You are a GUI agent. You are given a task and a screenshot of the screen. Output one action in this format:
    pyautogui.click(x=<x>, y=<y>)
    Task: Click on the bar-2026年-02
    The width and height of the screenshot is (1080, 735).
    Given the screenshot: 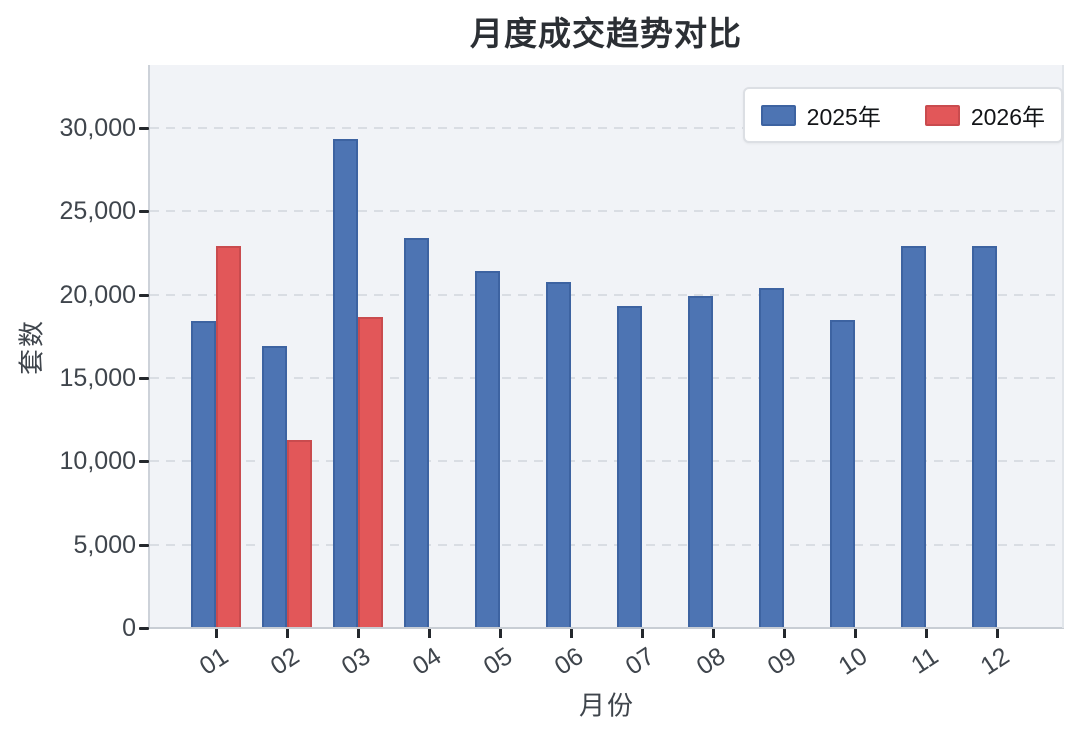 What is the action you would take?
    pyautogui.click(x=299, y=533)
    